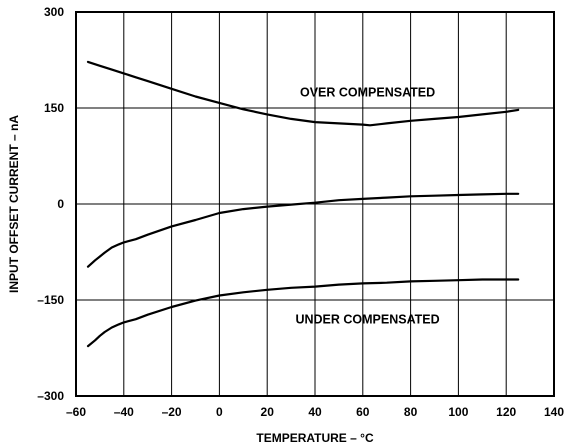 Image resolution: width=569 pixels, height=448 pixels. Describe the element at coordinates (303, 230) in the screenshot. I see `nominal-curve` at that location.